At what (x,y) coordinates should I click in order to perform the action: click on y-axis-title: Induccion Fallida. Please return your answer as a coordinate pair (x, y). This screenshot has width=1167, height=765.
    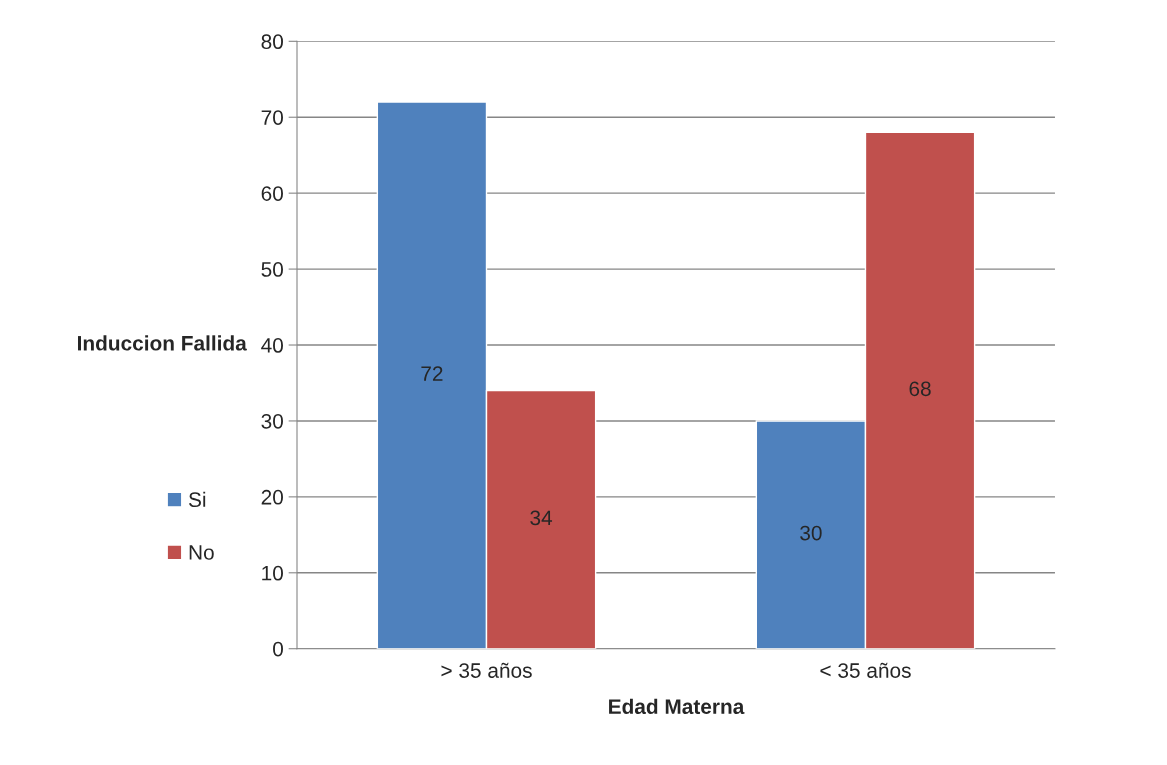
    Looking at the image, I should click on (162, 343).